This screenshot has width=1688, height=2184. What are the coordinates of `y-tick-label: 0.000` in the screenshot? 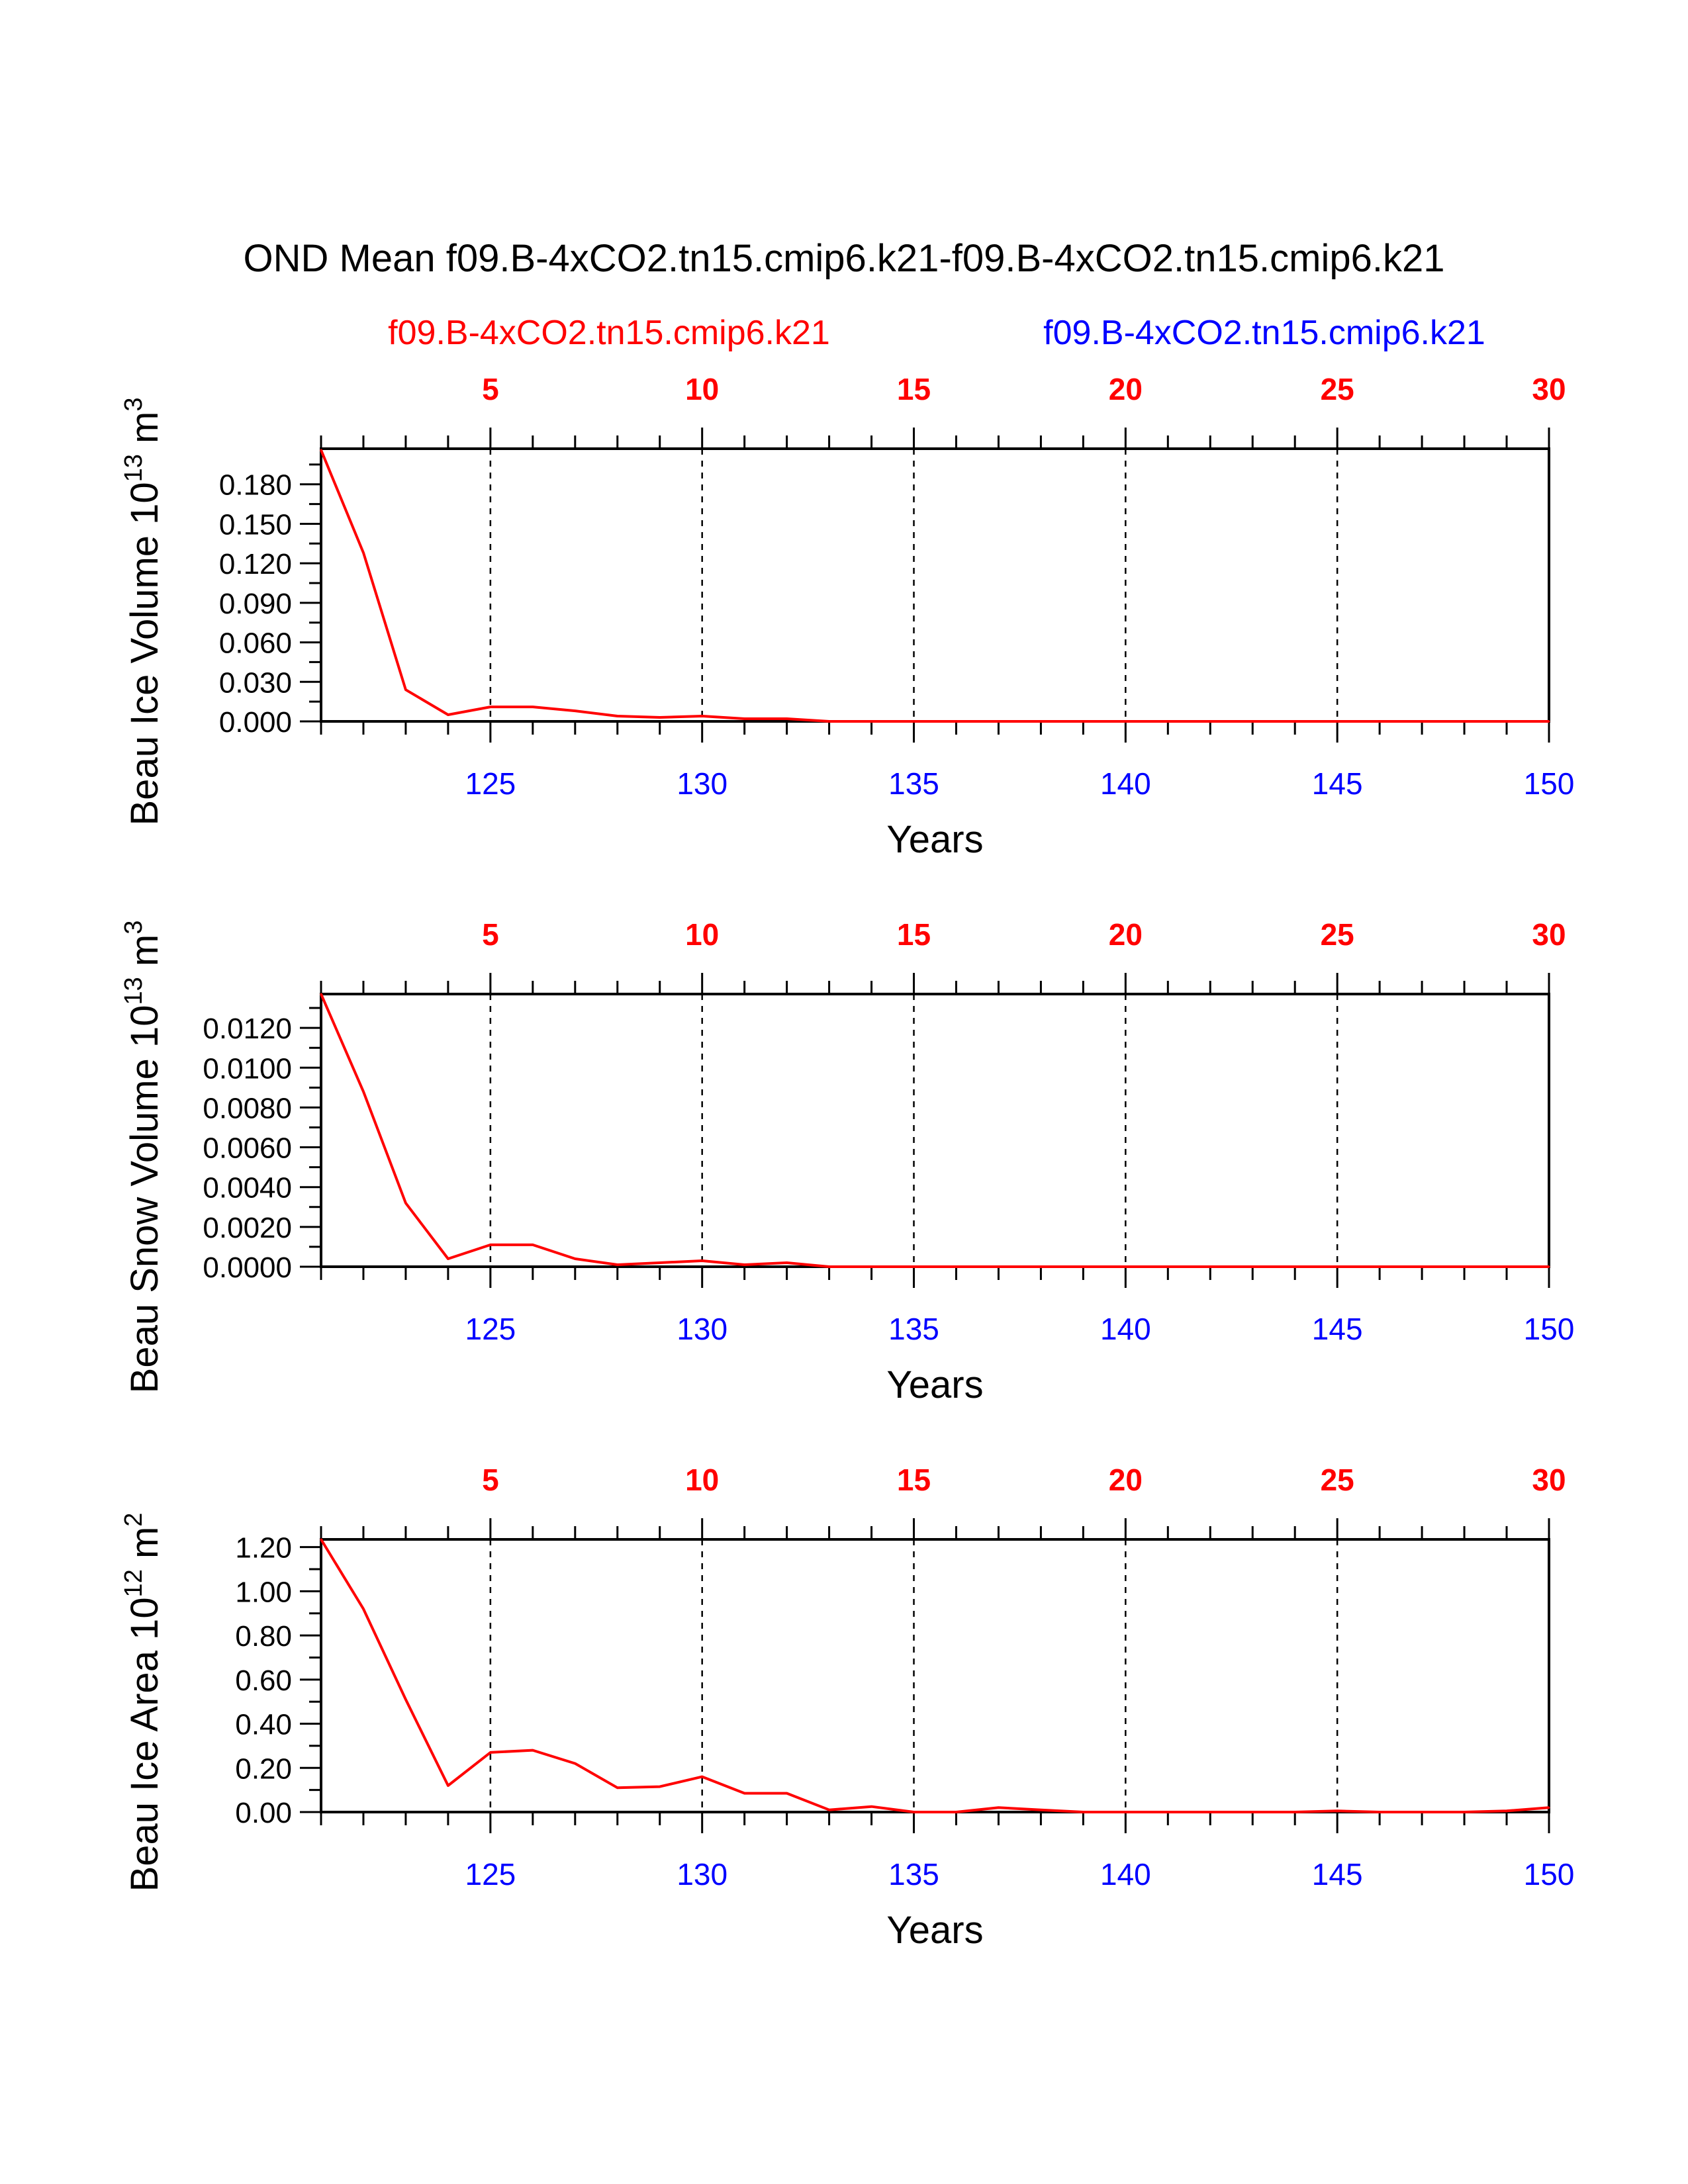 It's located at (255, 722).